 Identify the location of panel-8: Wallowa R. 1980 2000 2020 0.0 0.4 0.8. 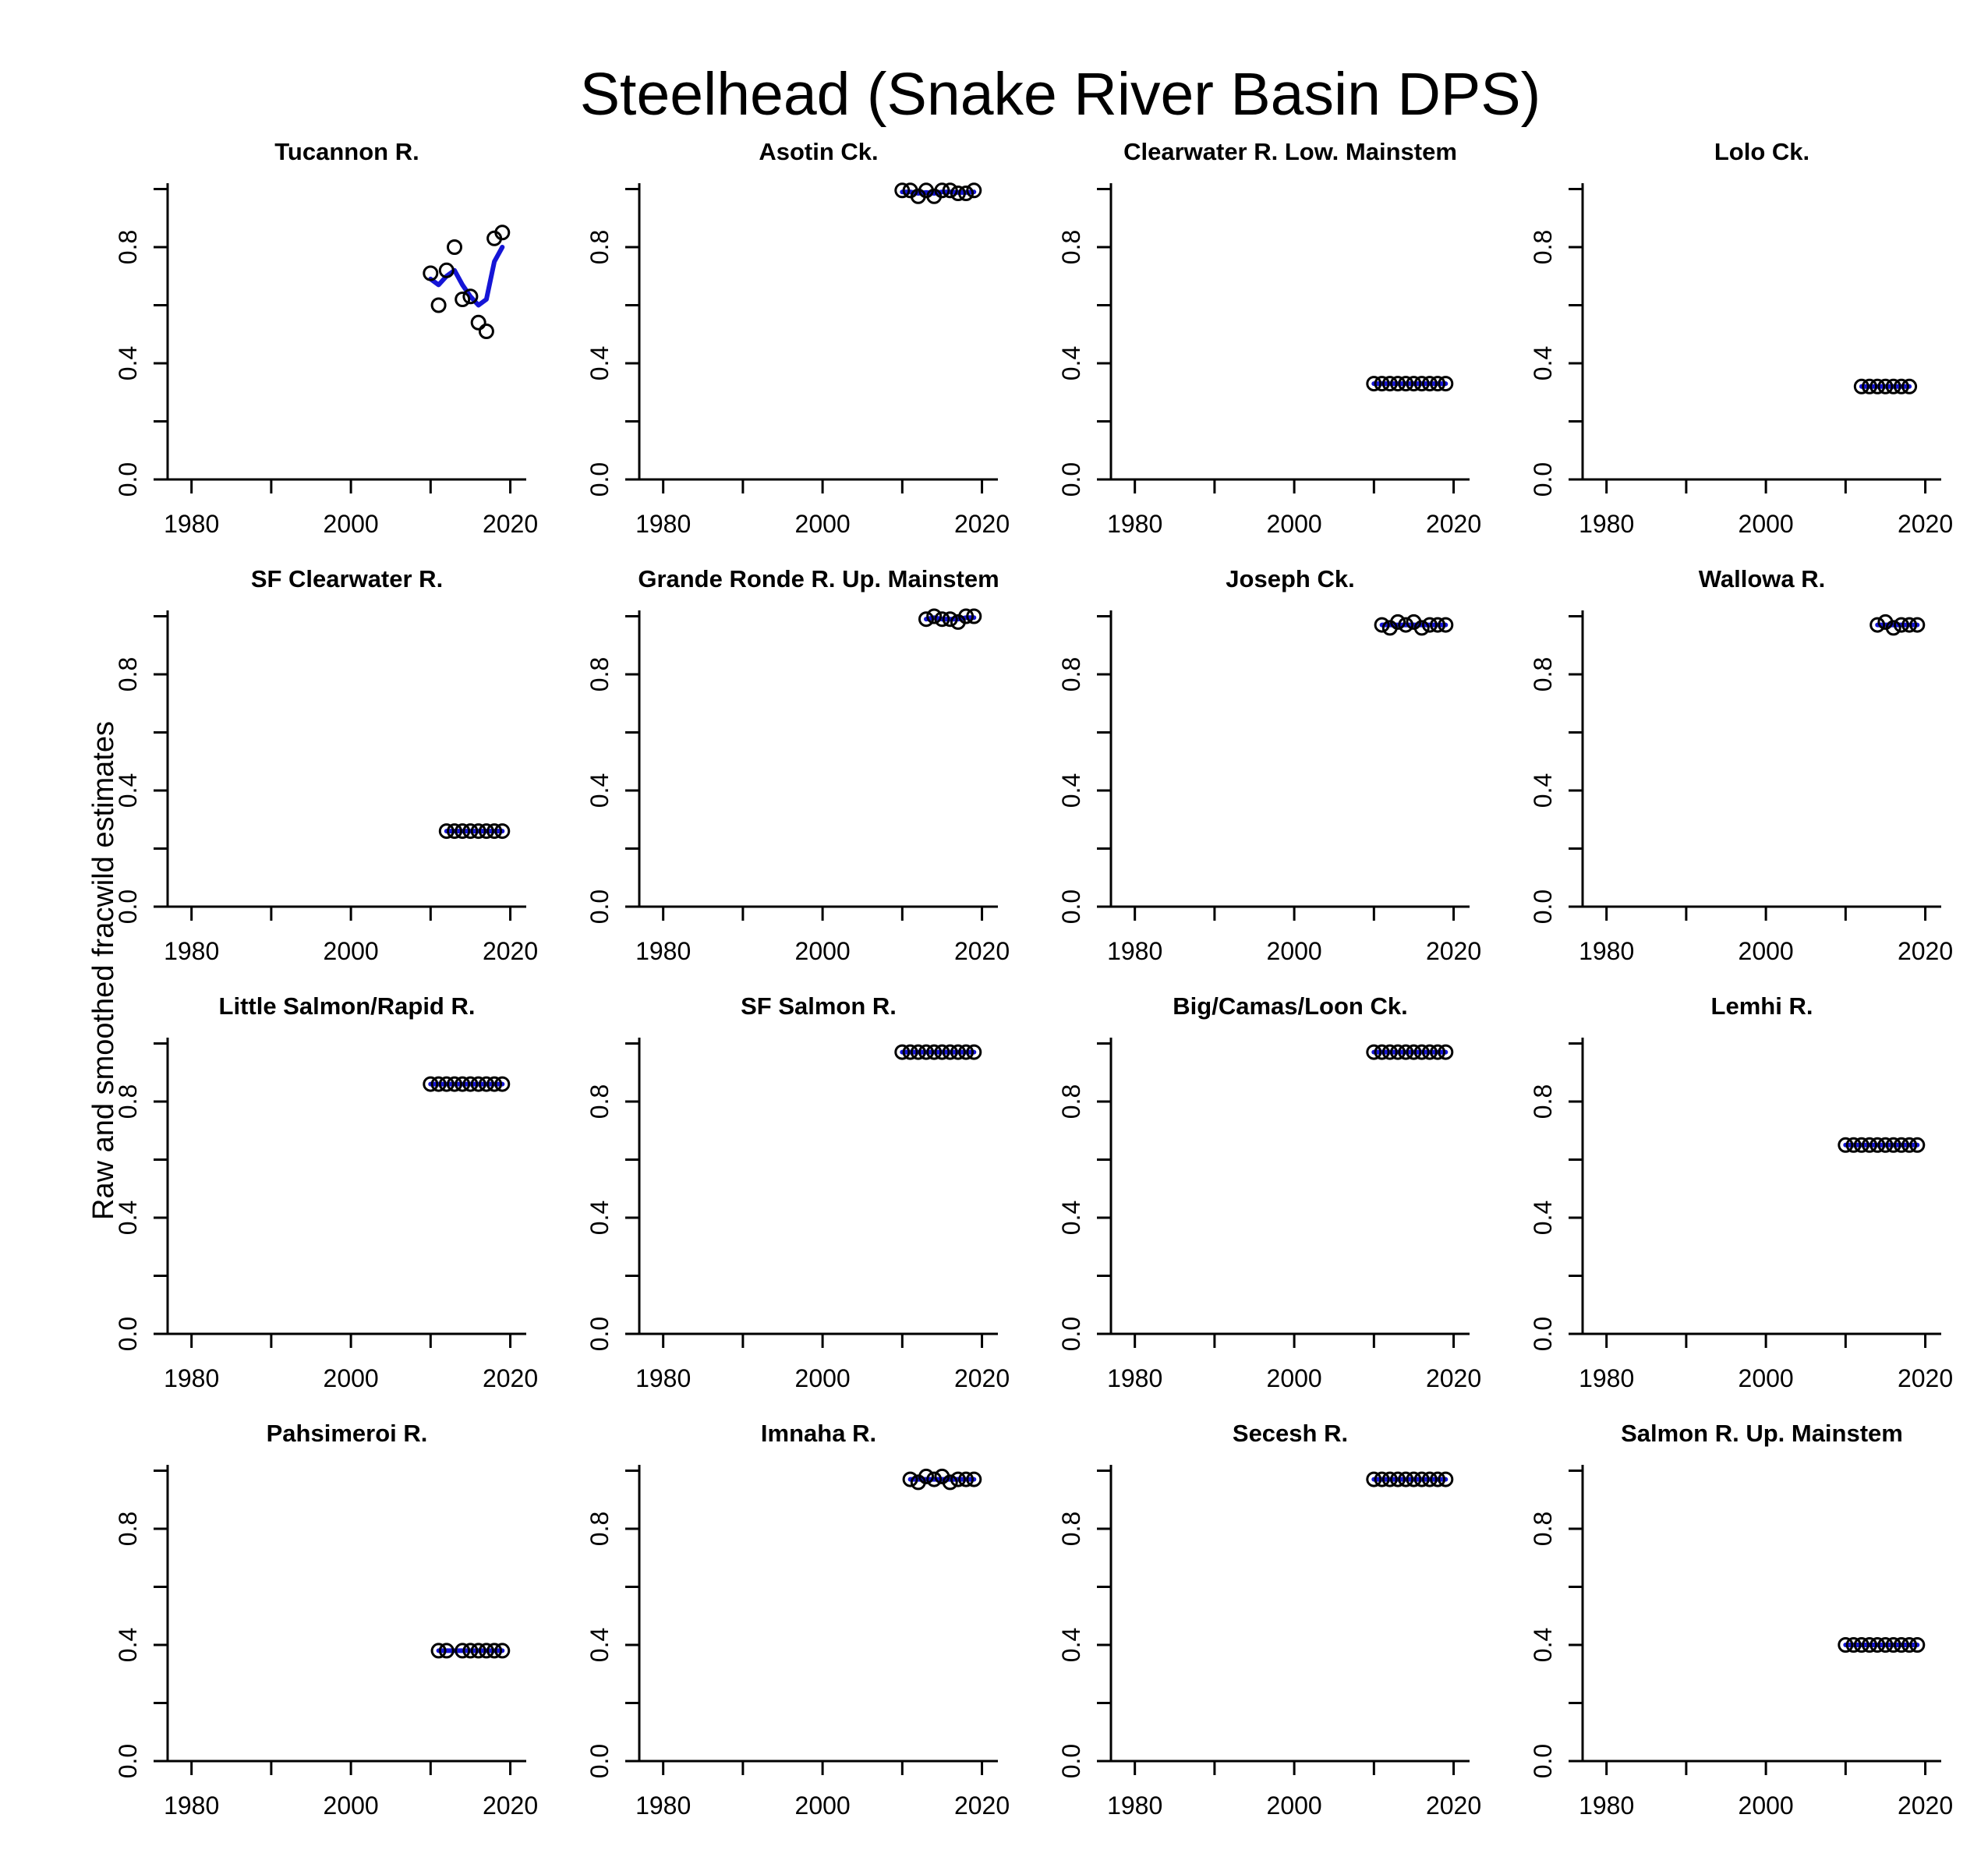
(1741, 765).